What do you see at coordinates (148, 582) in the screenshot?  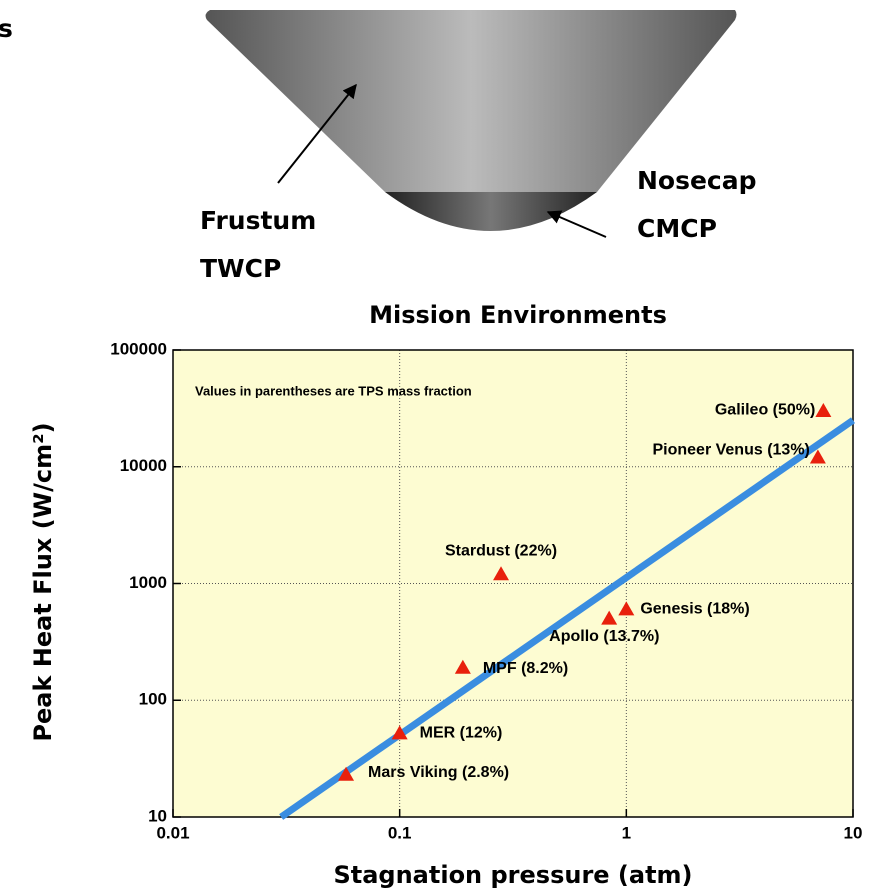 I see `y-tick-label: 1000` at bounding box center [148, 582].